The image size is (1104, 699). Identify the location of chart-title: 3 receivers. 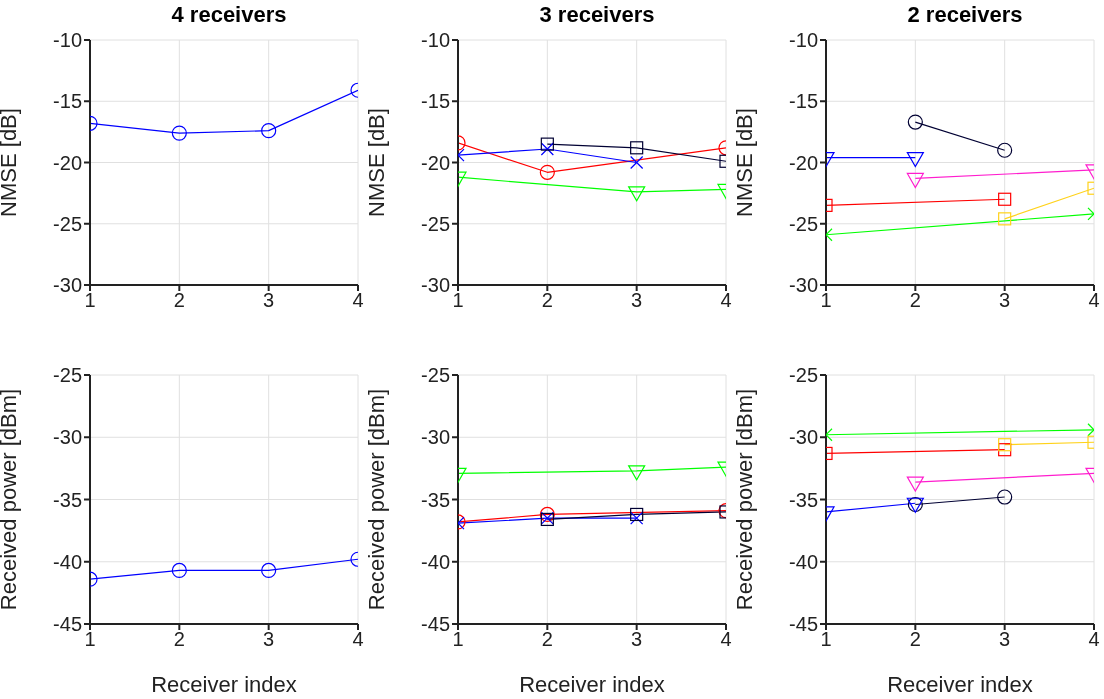
(597, 15).